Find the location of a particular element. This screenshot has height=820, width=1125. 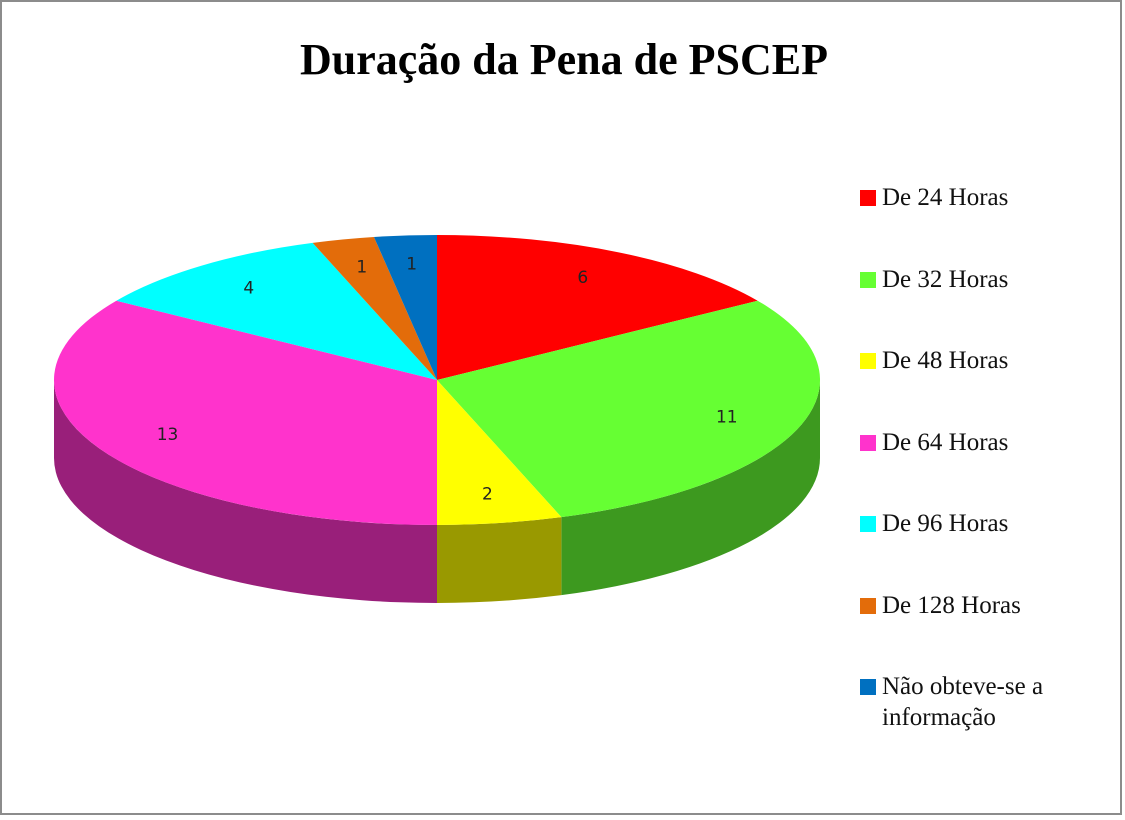

data-label: 2 is located at coordinates (487, 494).